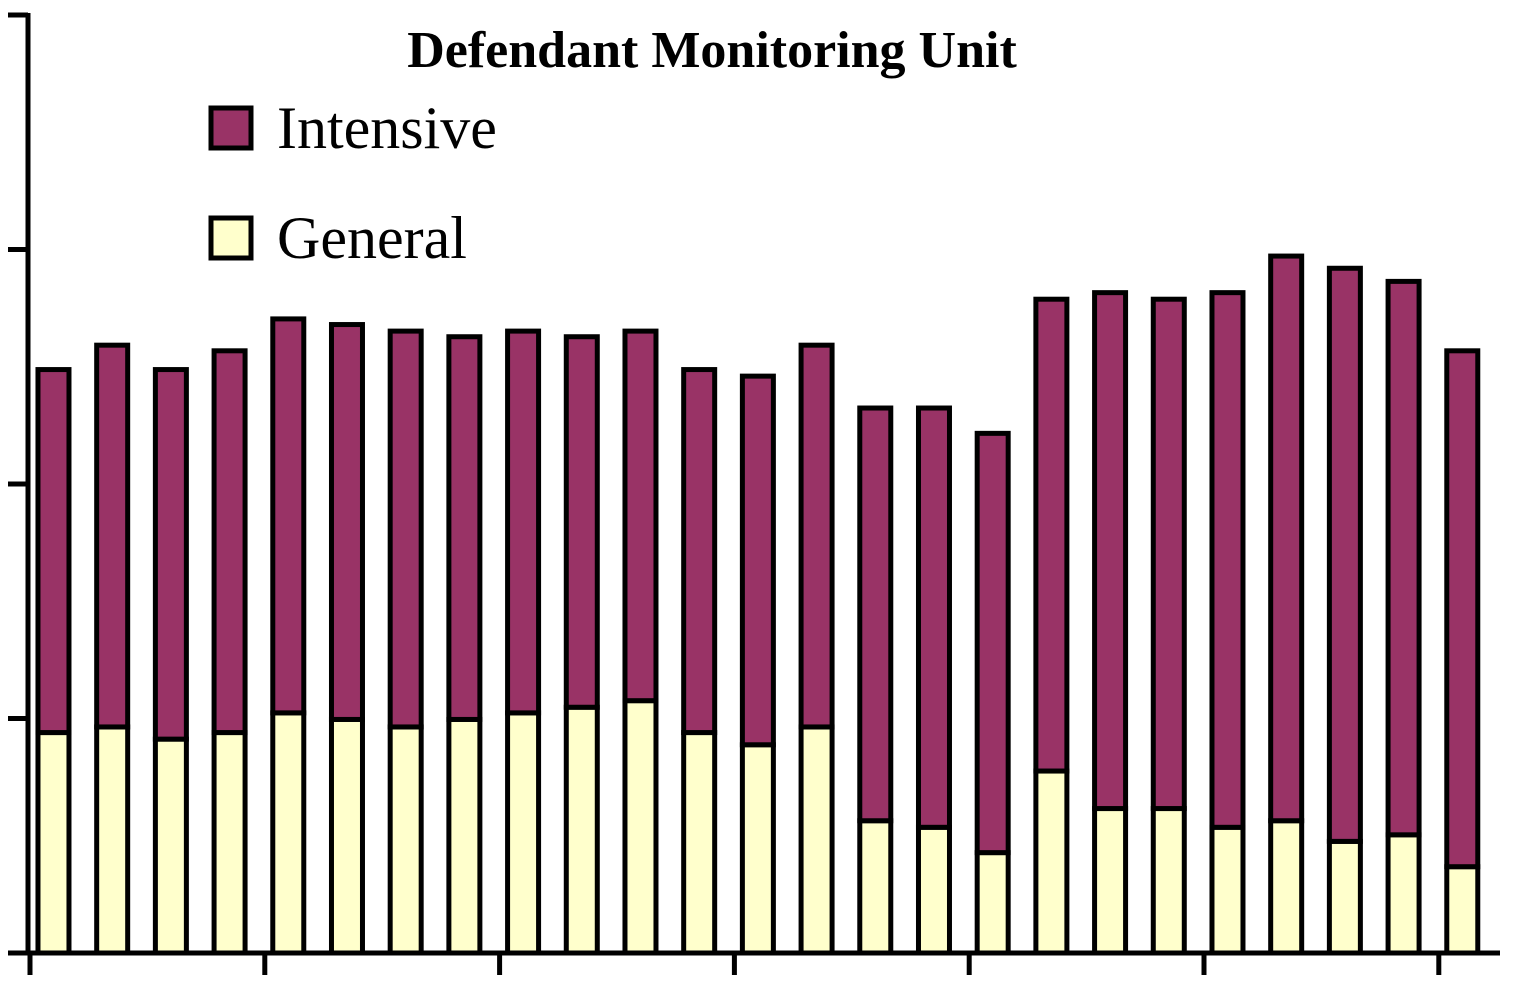 This screenshot has width=1533, height=1006. Describe the element at coordinates (372, 238) in the screenshot. I see `legend-label: General` at that location.